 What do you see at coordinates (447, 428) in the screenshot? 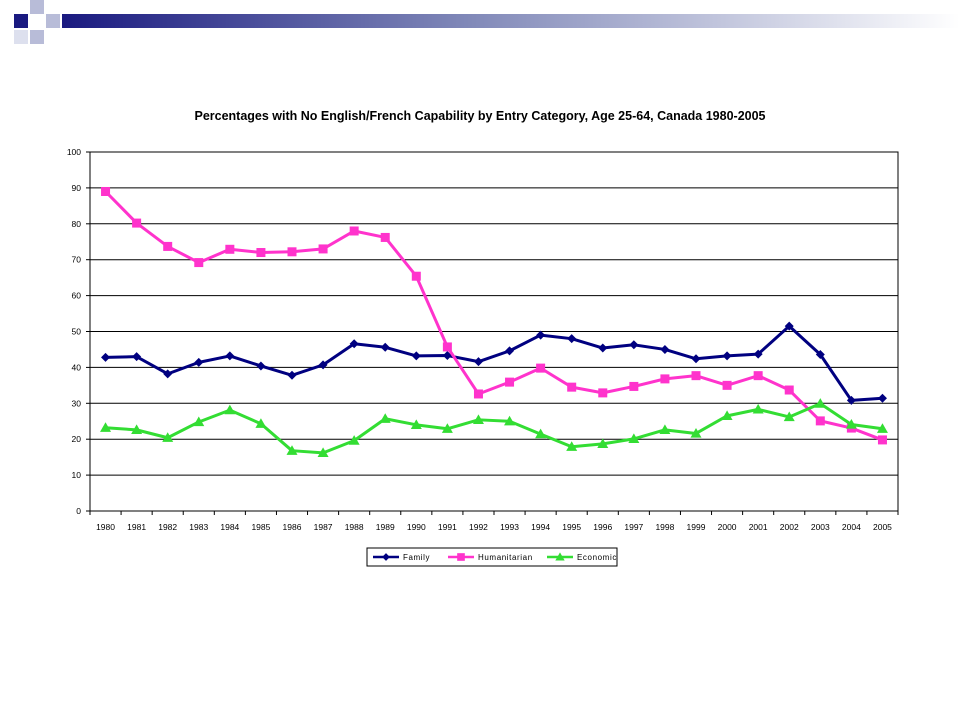
I see `data-point-economic-1991` at bounding box center [447, 428].